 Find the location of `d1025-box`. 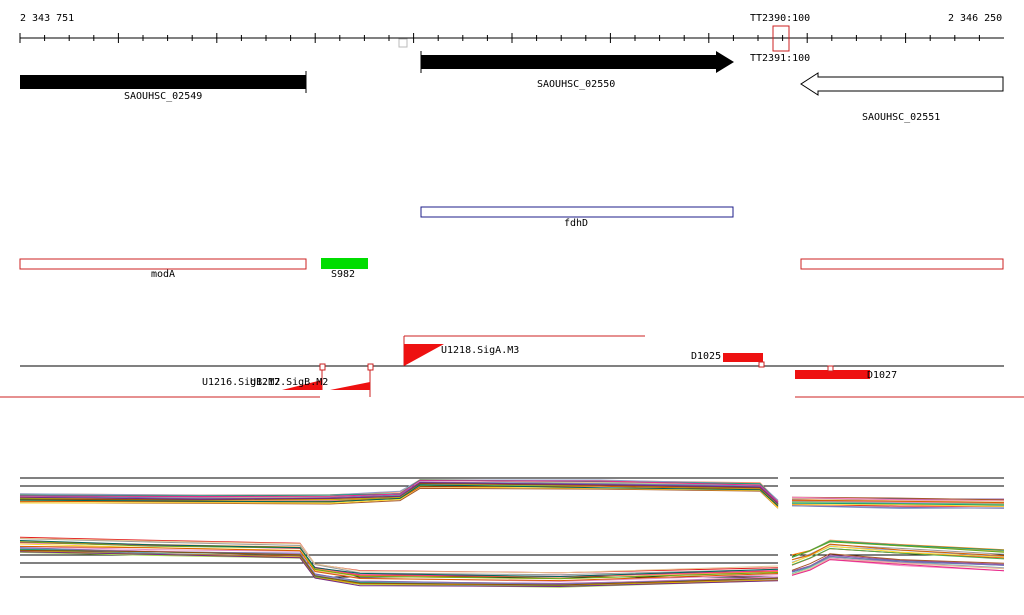

d1025-box is located at coordinates (743, 357).